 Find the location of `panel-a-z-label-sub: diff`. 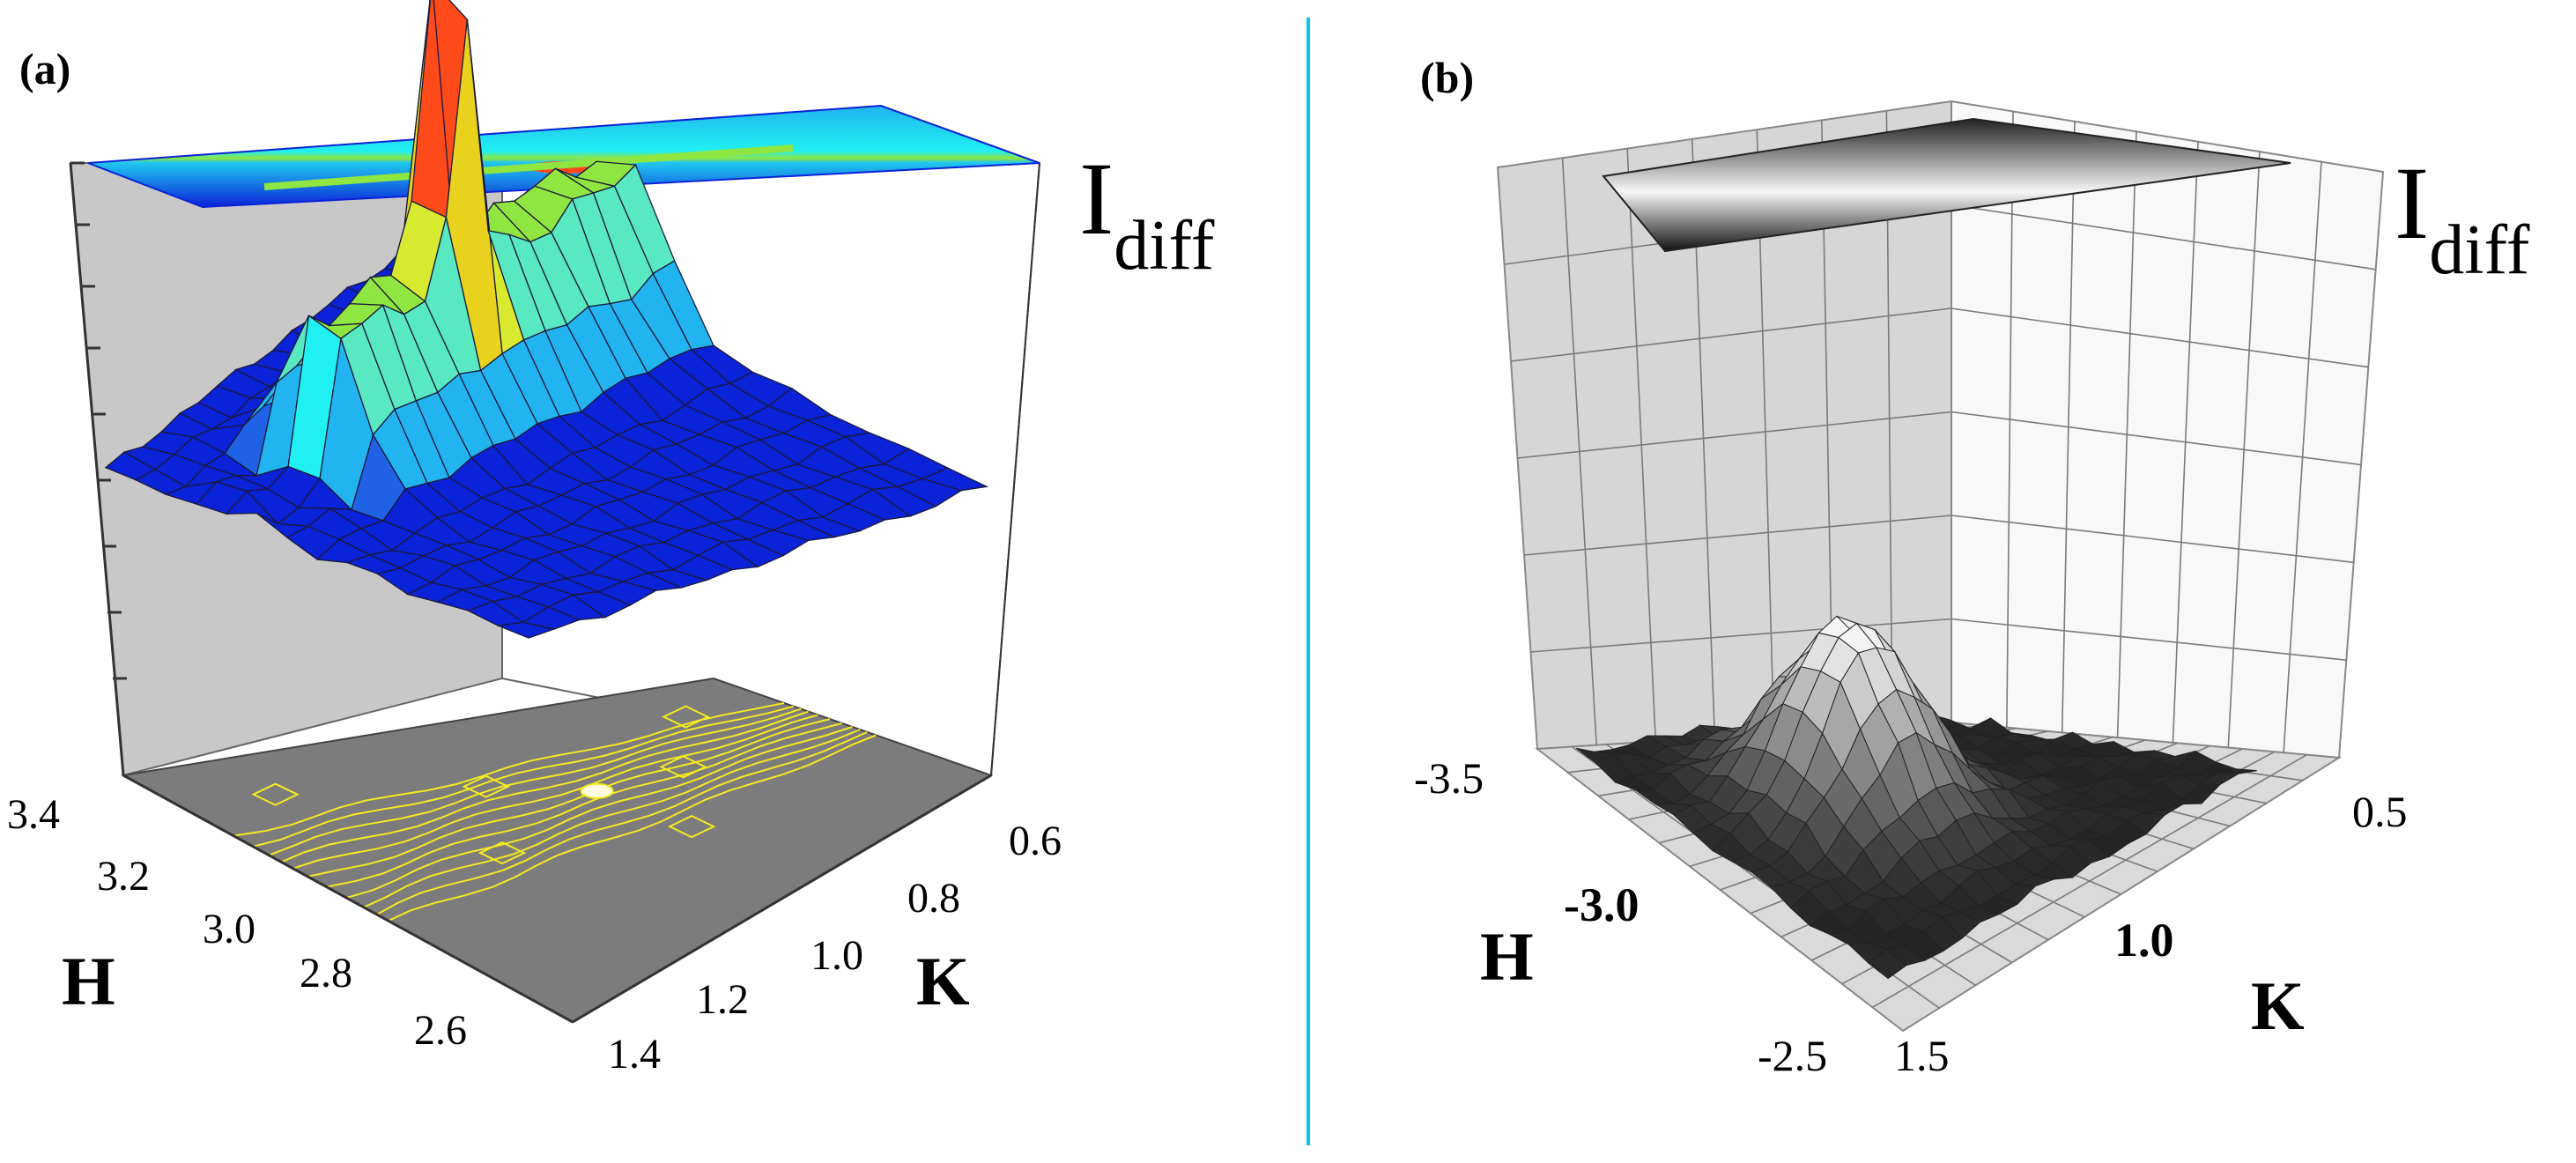

panel-a-z-label-sub: diff is located at coordinates (1164, 246).